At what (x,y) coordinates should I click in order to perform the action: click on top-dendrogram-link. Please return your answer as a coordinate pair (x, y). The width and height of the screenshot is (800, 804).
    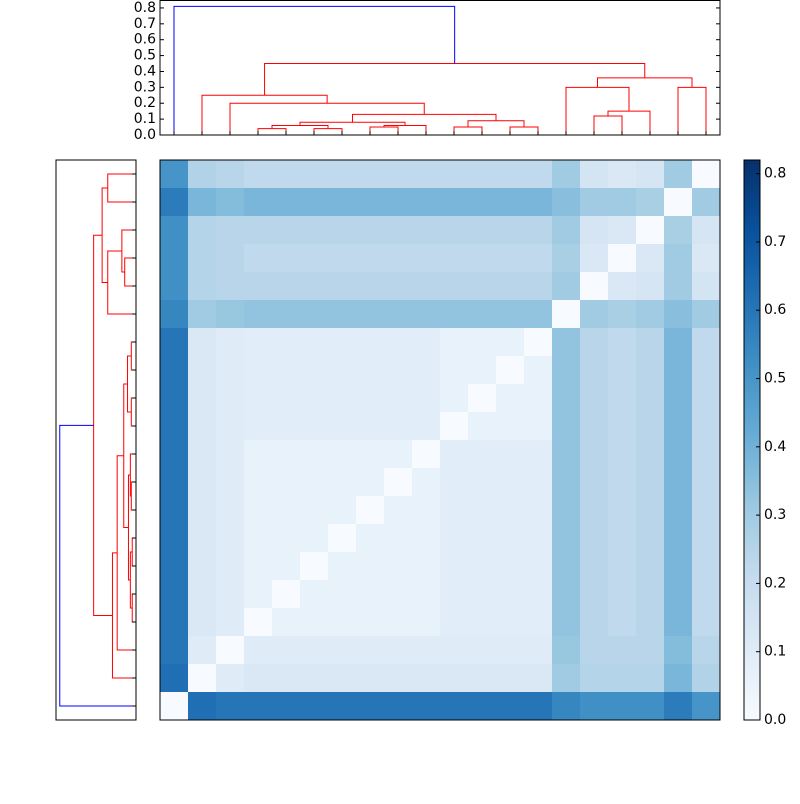
    Looking at the image, I should click on (314, 70).